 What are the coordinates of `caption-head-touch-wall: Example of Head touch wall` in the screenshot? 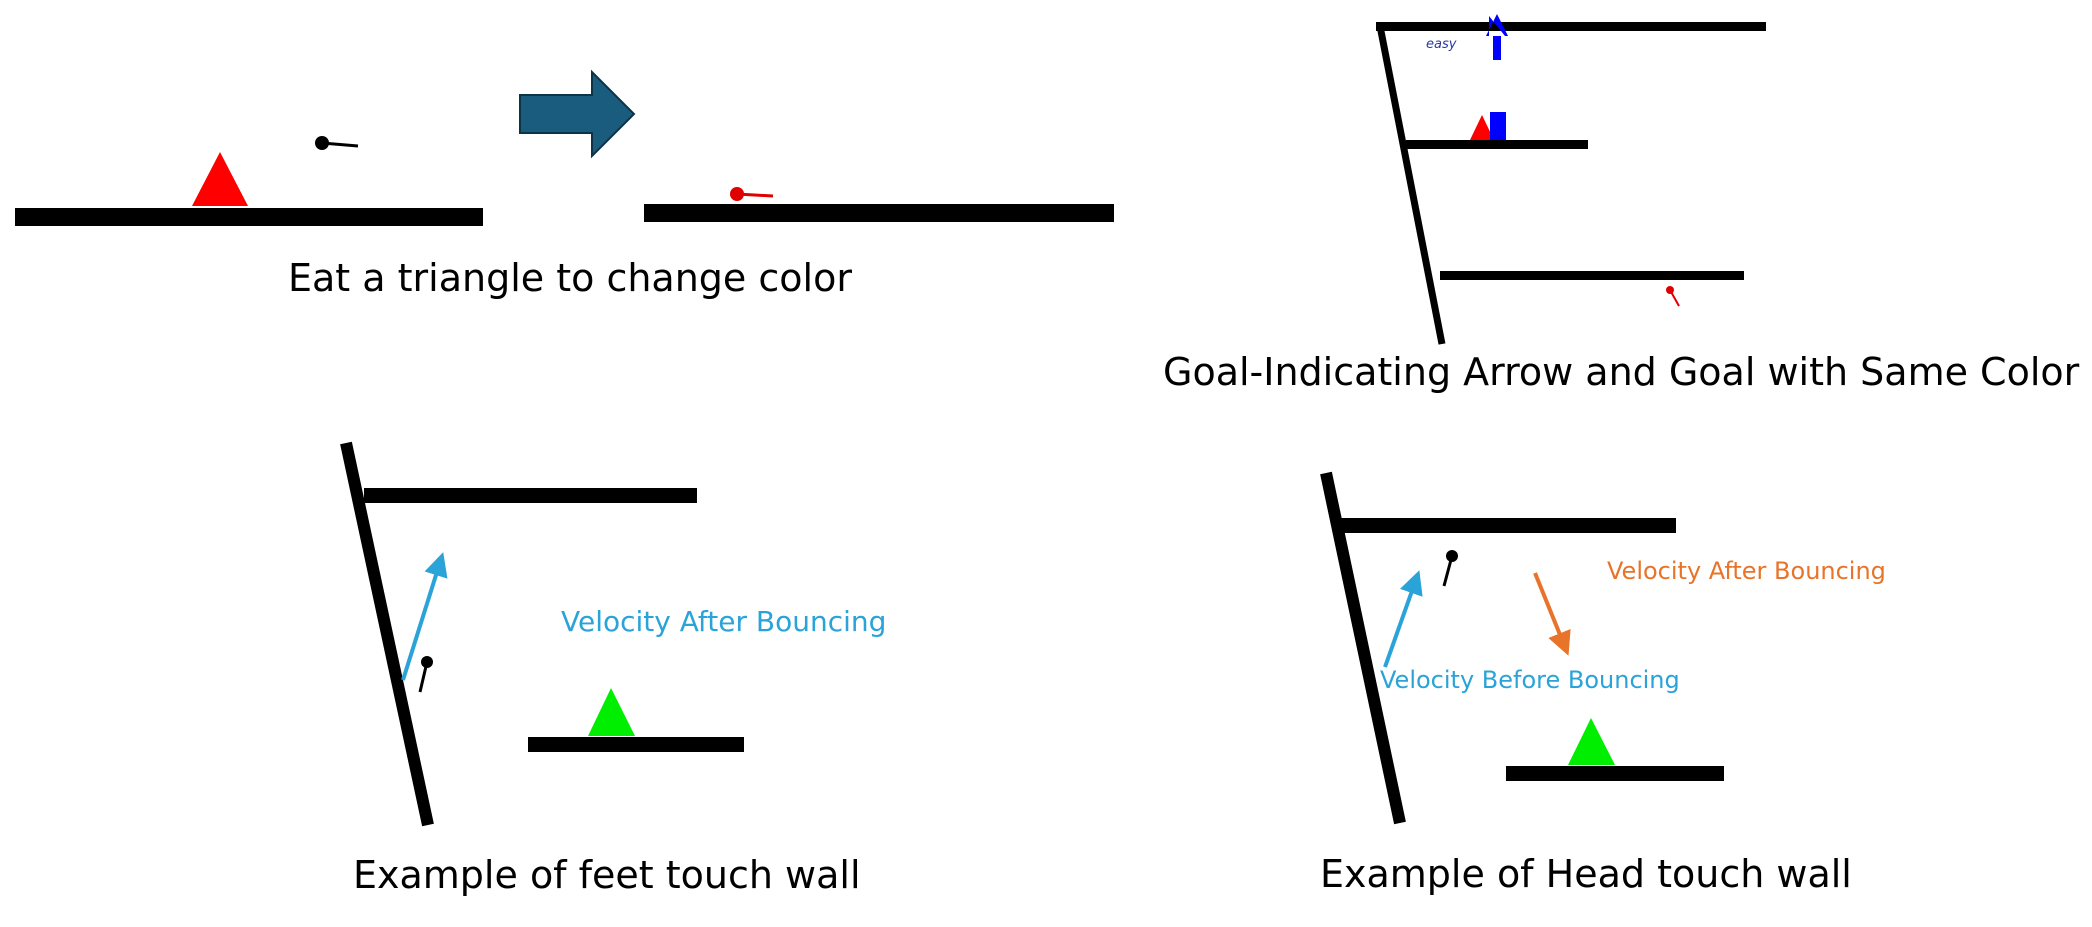 It's located at (1586, 874).